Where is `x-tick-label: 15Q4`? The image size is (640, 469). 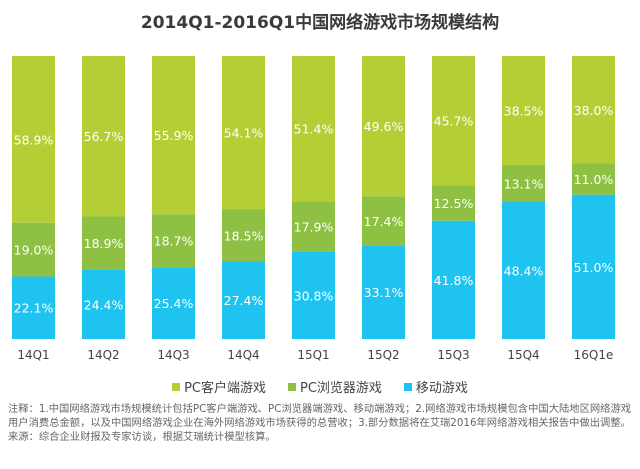 x-tick-label: 15Q4 is located at coordinates (523, 355).